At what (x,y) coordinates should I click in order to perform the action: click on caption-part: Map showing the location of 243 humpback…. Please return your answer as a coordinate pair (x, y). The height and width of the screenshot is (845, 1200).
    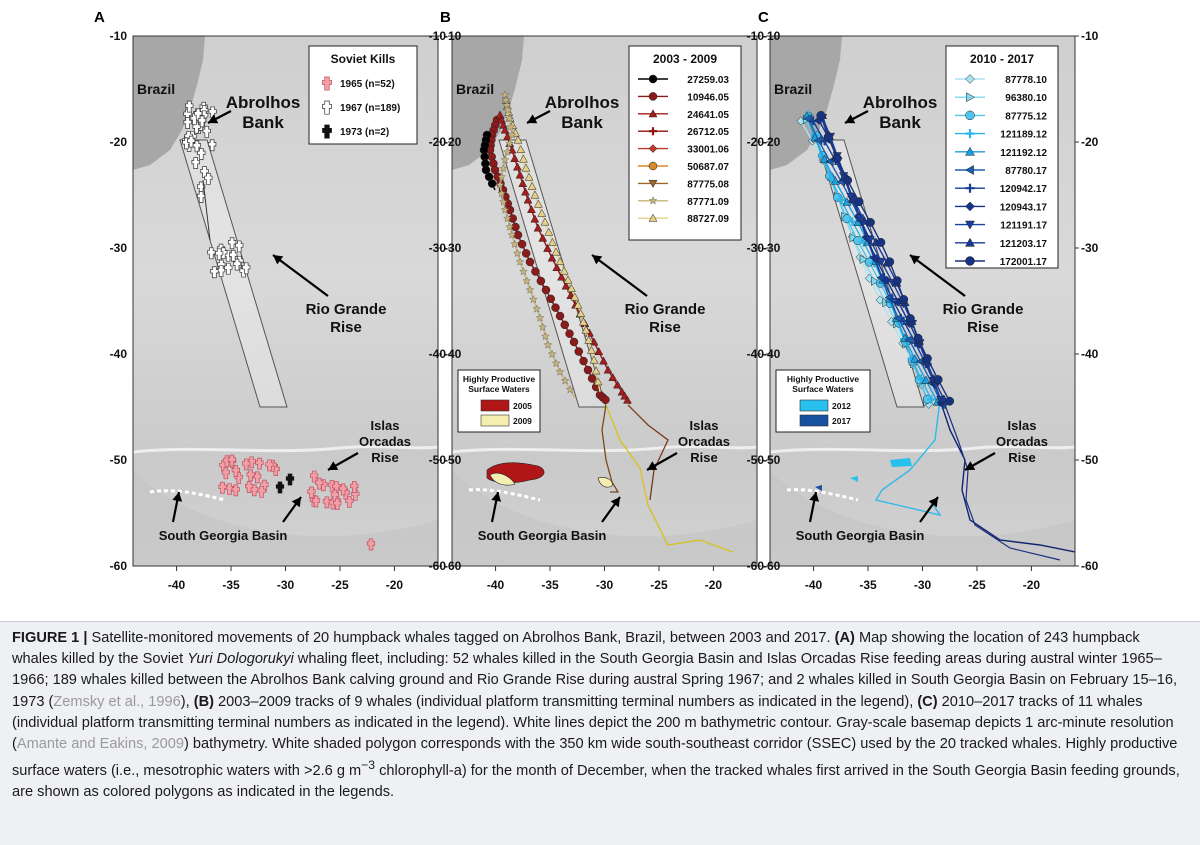
    Looking at the image, I should click on (576, 649).